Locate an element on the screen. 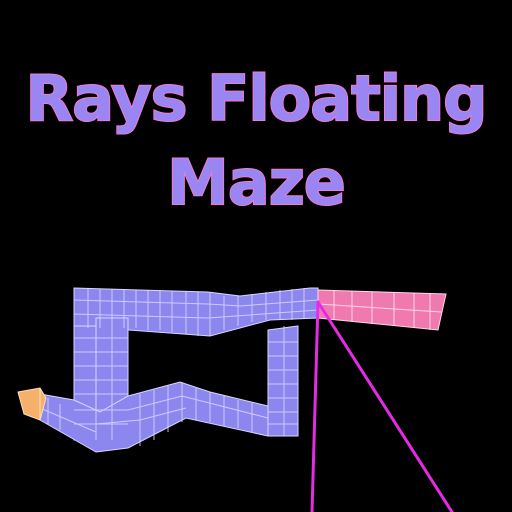 The image size is (512, 512). start-block is located at coordinates (32, 404).